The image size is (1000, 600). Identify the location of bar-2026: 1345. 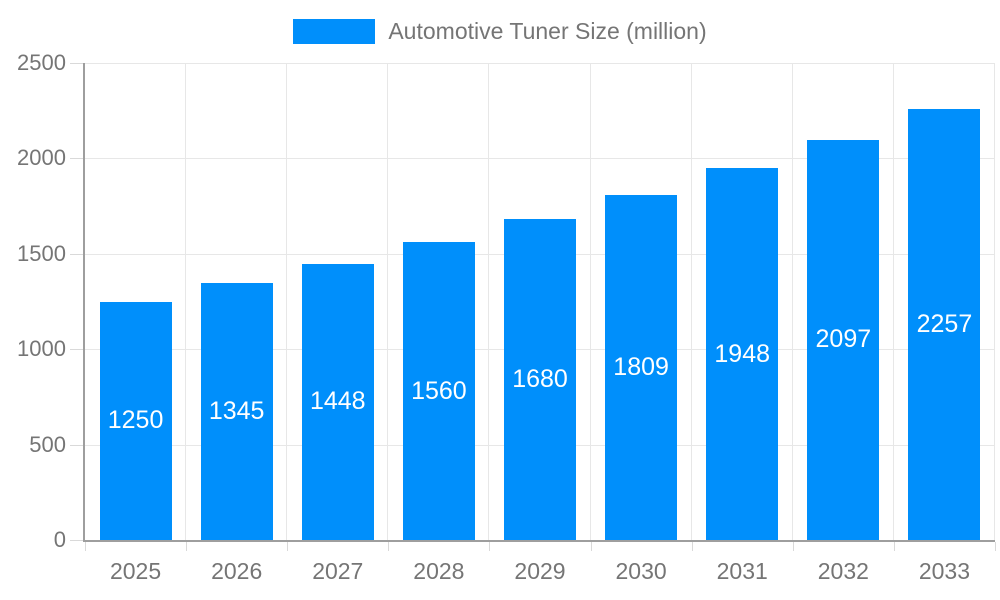
(236, 411).